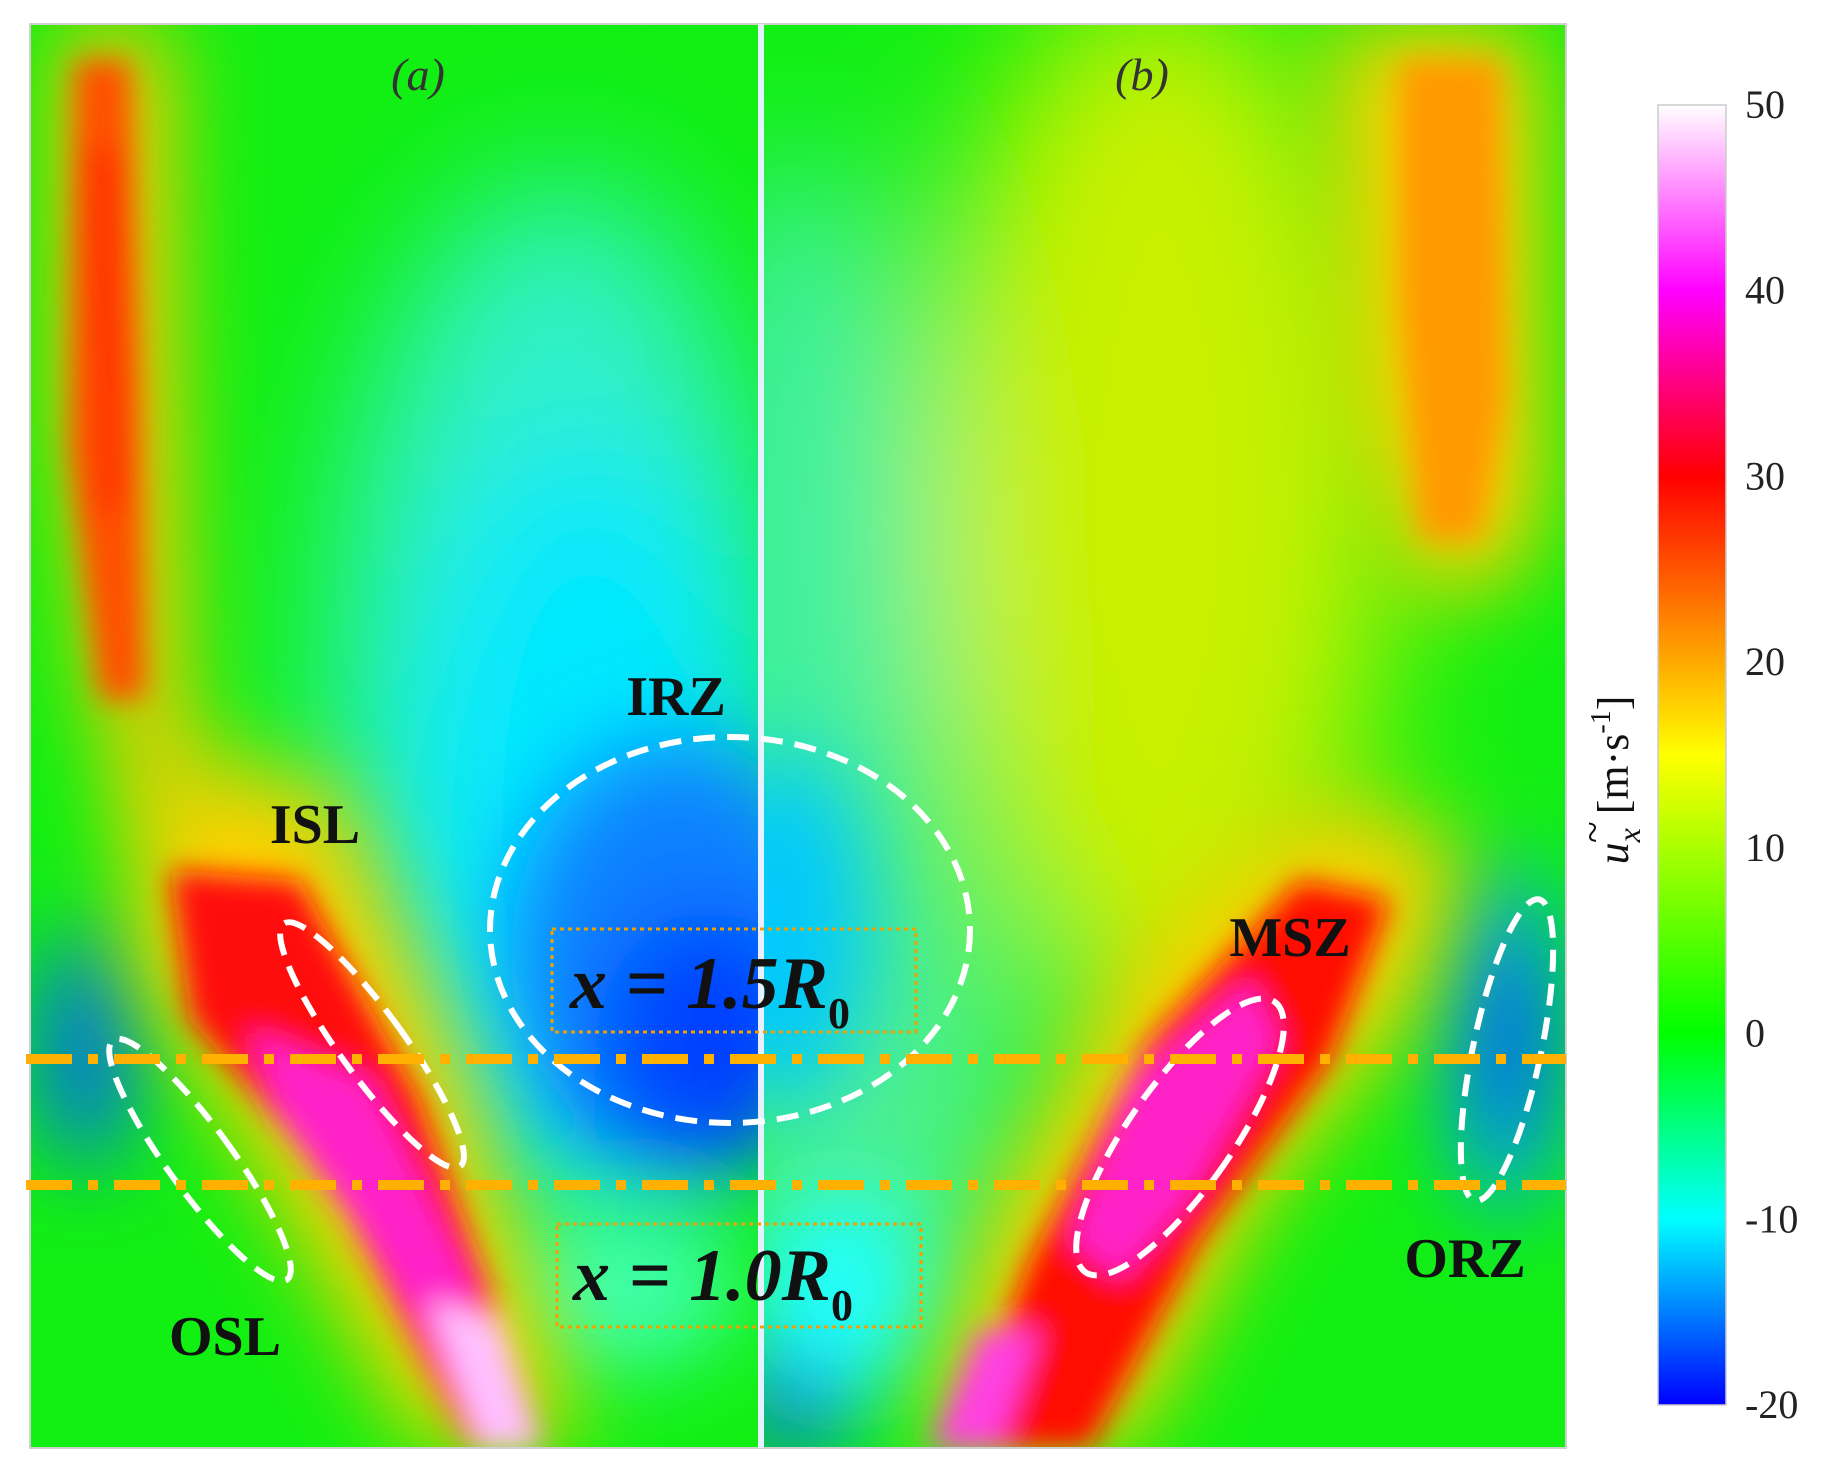  I want to click on colorbar-tick-label: -10, so click(1771, 1218).